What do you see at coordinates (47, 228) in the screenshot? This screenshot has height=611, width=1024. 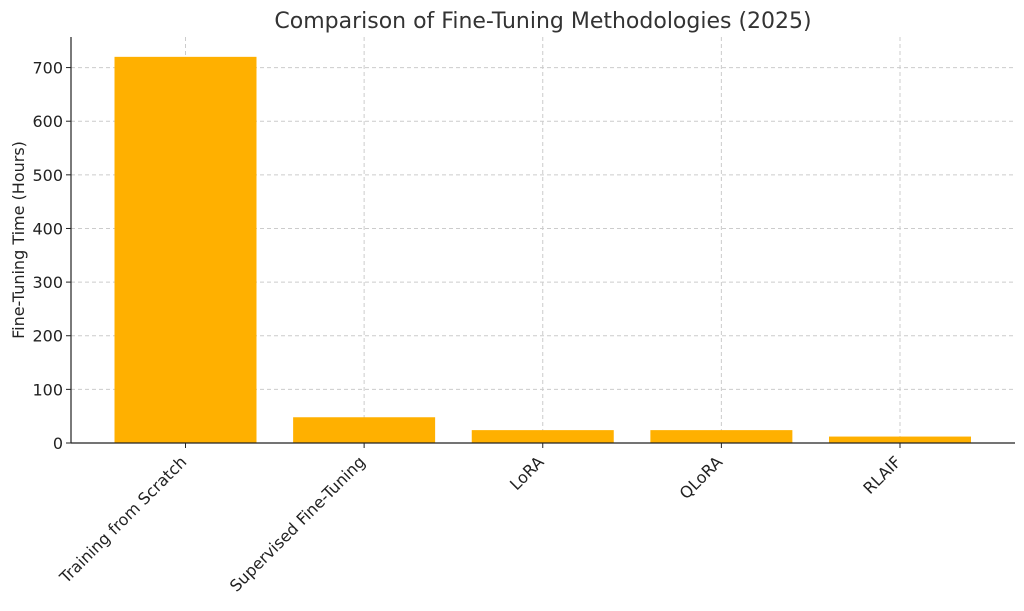 I see `y-tick-label: 400` at bounding box center [47, 228].